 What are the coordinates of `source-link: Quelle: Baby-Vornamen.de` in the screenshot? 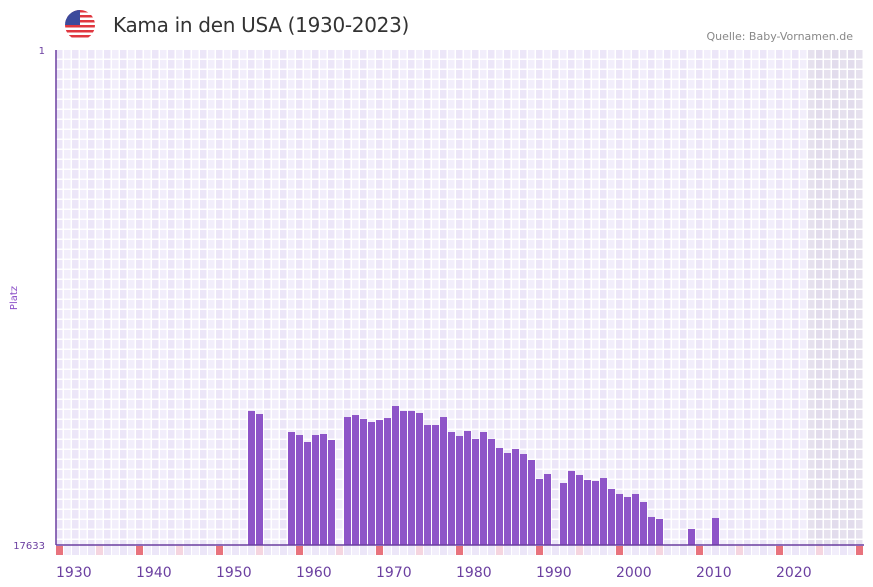 It's located at (779, 36).